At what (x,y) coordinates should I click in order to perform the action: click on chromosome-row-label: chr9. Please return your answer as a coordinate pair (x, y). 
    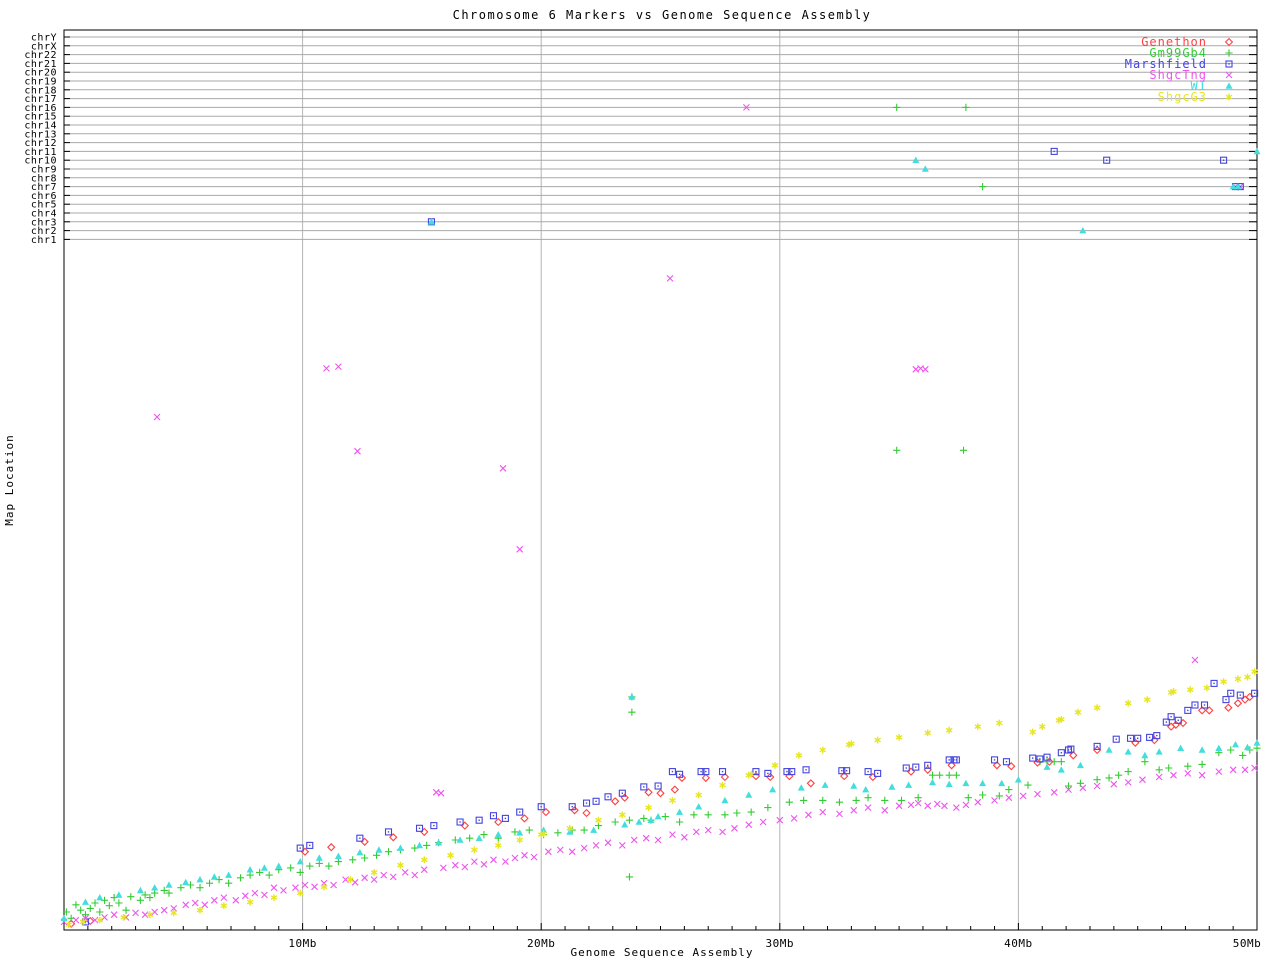
    Looking at the image, I should click on (44, 170).